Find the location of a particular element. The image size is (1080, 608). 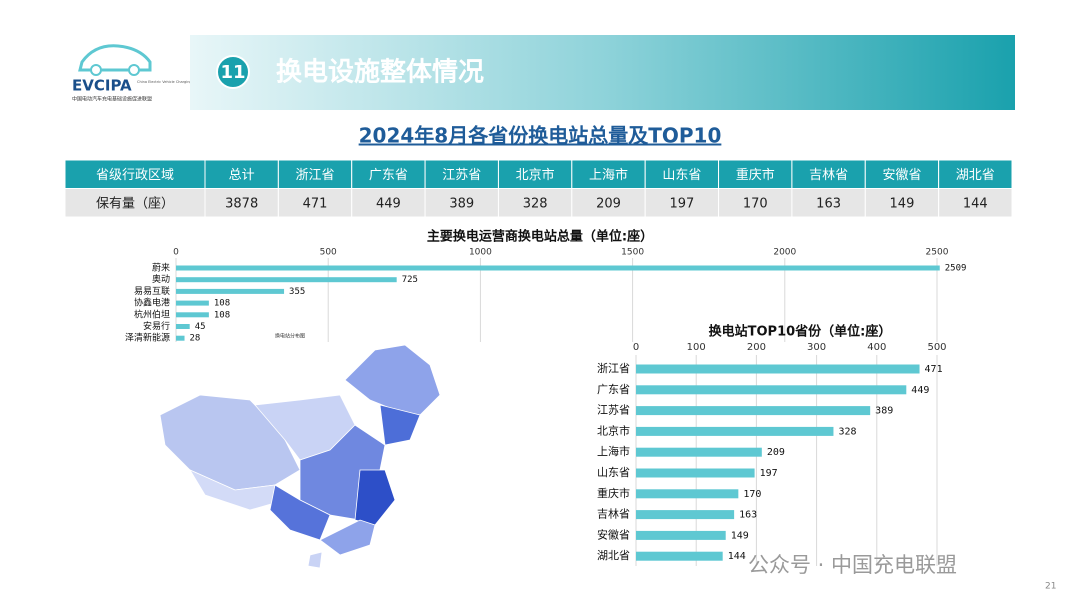

header-badge is located at coordinates (233, 72).